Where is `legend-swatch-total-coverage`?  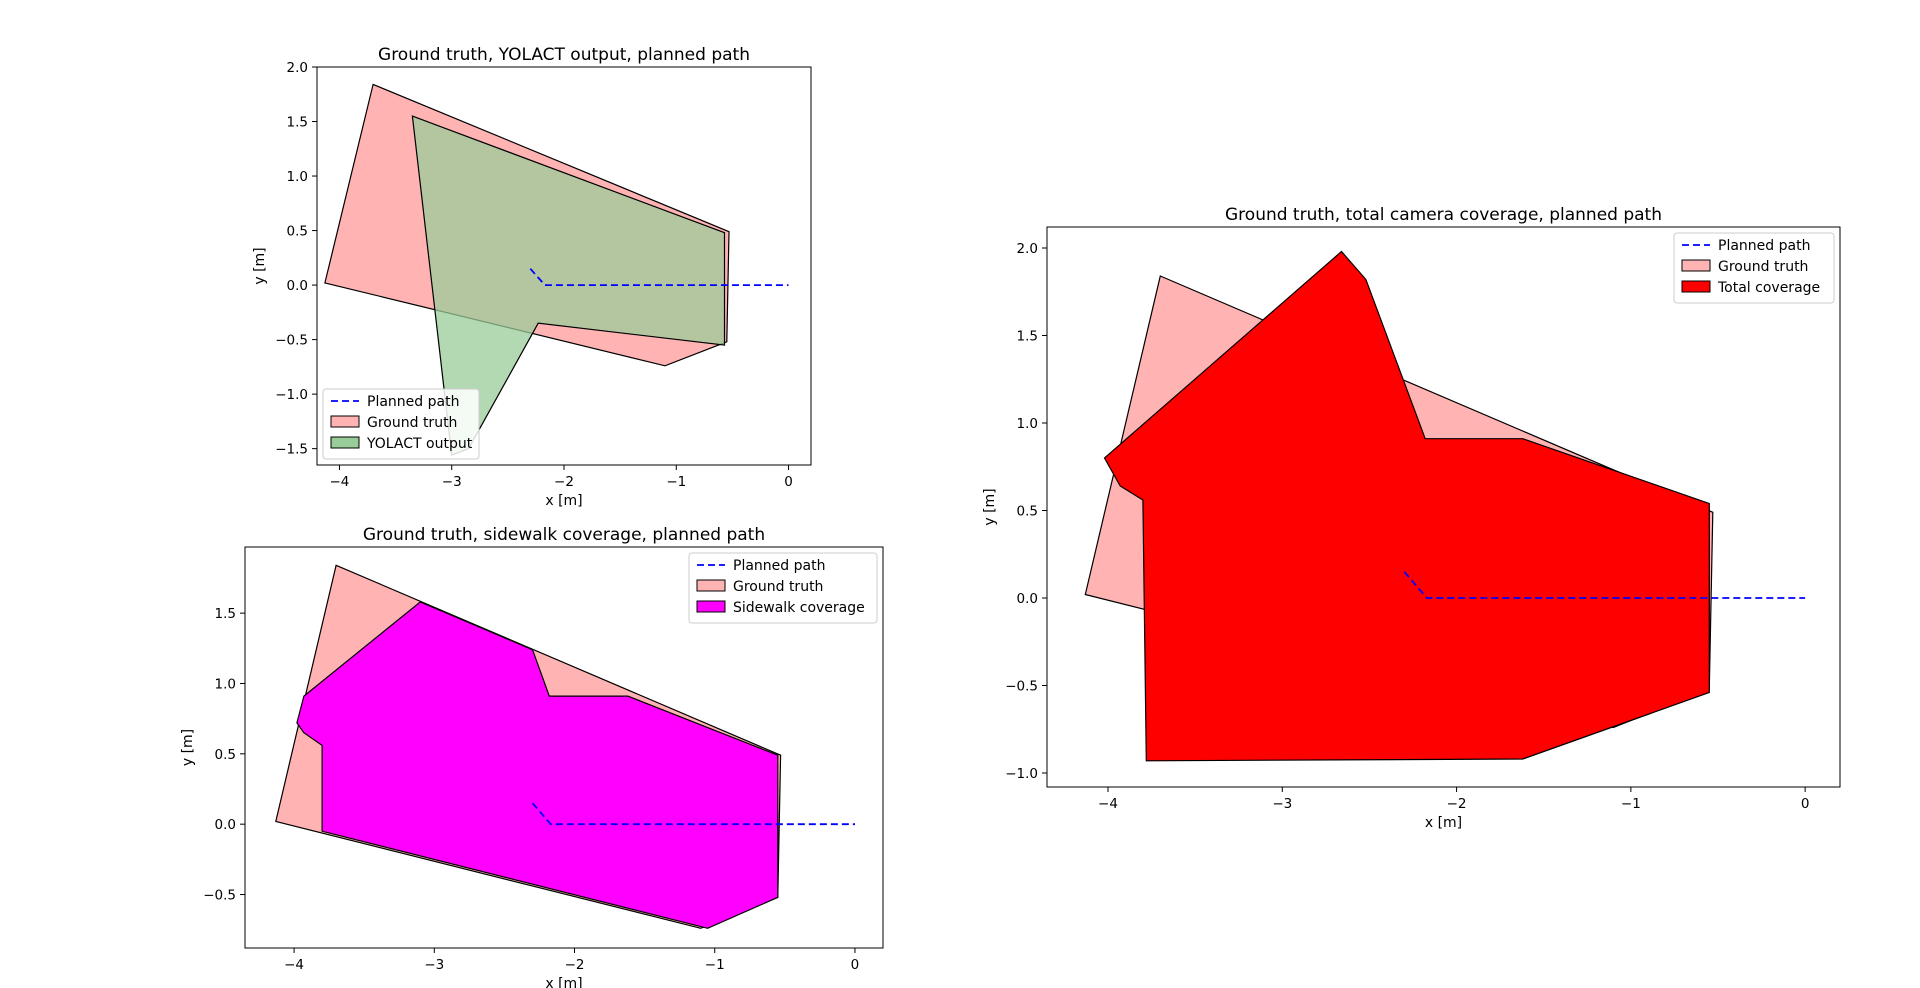
legend-swatch-total-coverage is located at coordinates (1696, 286).